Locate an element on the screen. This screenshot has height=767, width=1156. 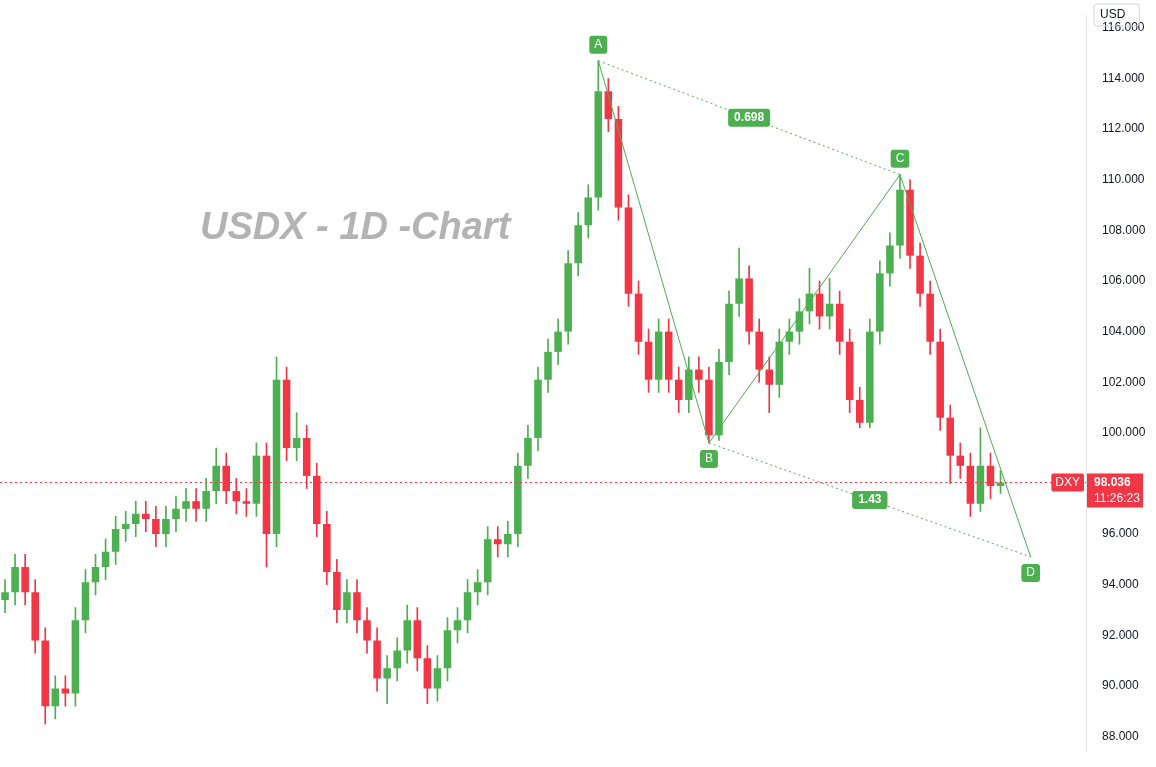
y-tick-label: 104.000 is located at coordinates (1124, 330).